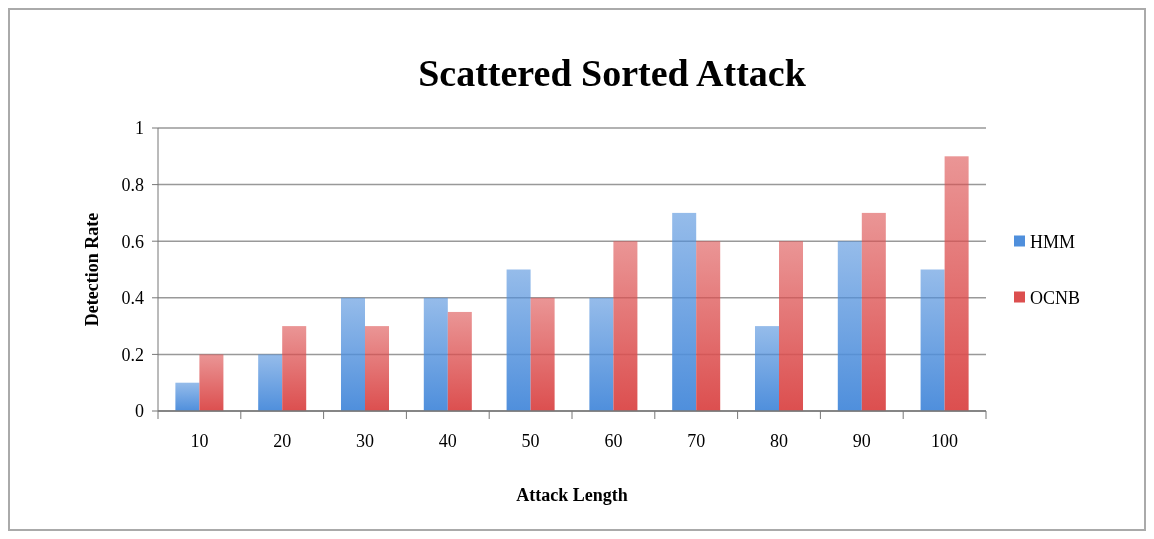 The image size is (1154, 539). What do you see at coordinates (132, 241) in the screenshot?
I see `y-tick-label: 0.6` at bounding box center [132, 241].